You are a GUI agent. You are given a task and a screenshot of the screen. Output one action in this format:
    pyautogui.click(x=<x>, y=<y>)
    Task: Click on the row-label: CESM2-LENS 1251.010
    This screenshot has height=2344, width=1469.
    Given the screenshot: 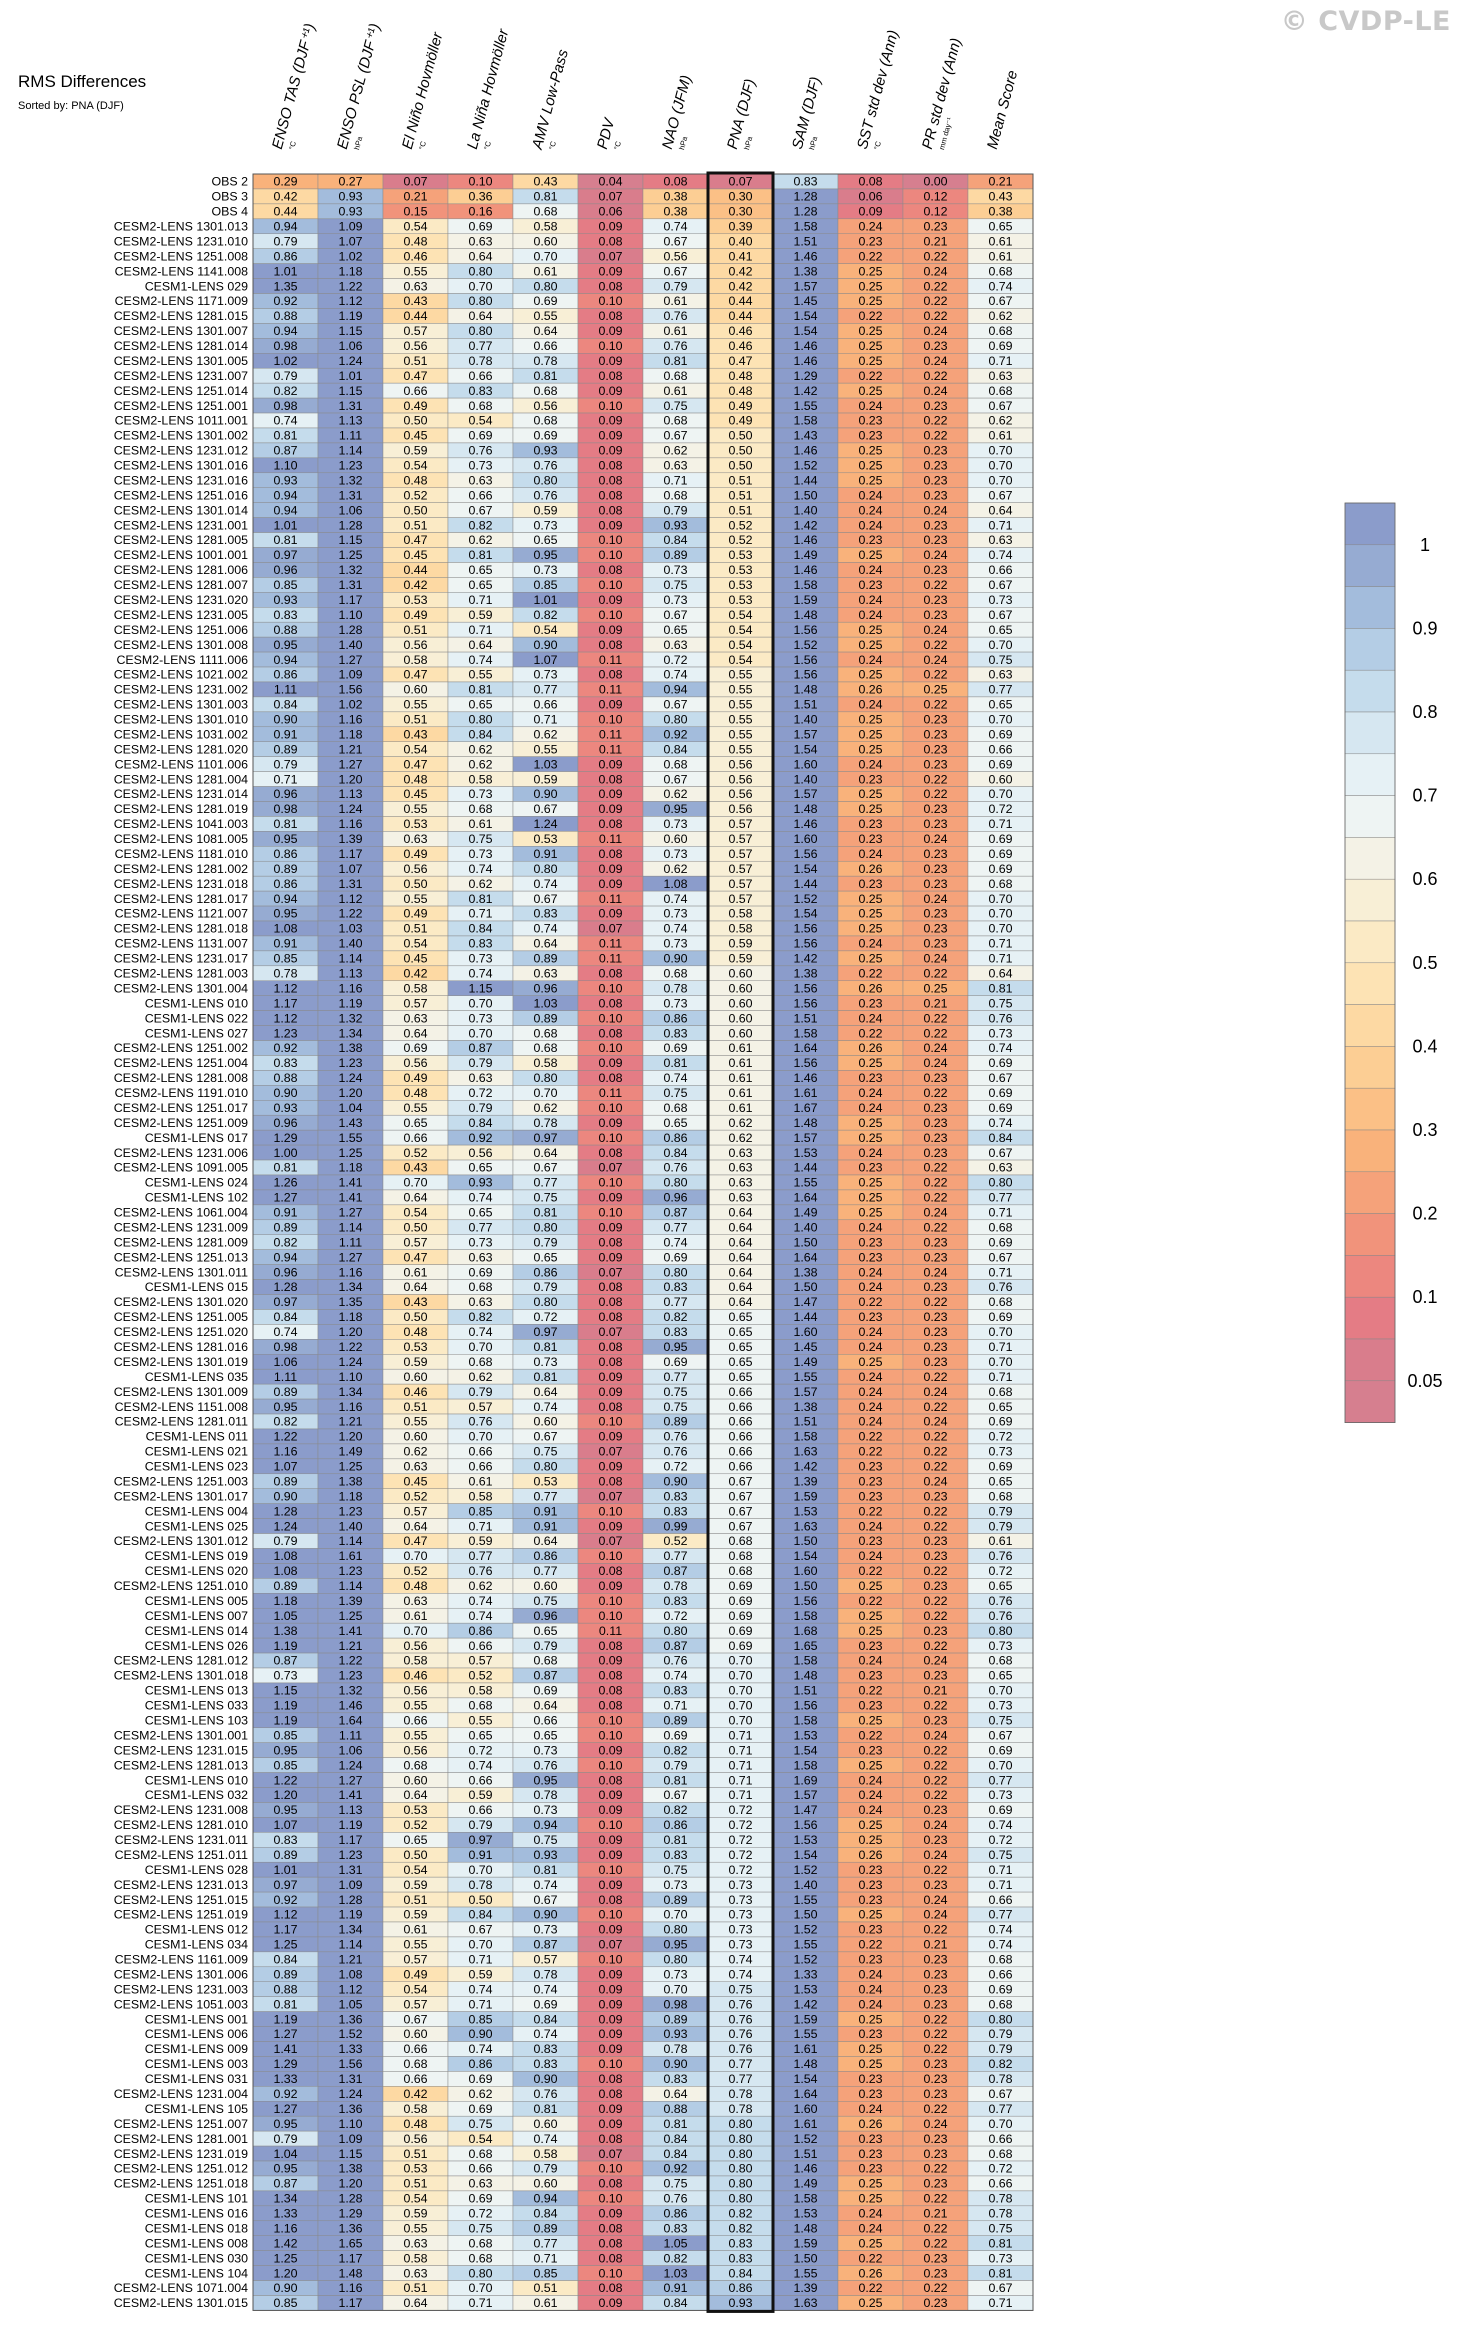 What is the action you would take?
    pyautogui.click(x=181, y=1586)
    